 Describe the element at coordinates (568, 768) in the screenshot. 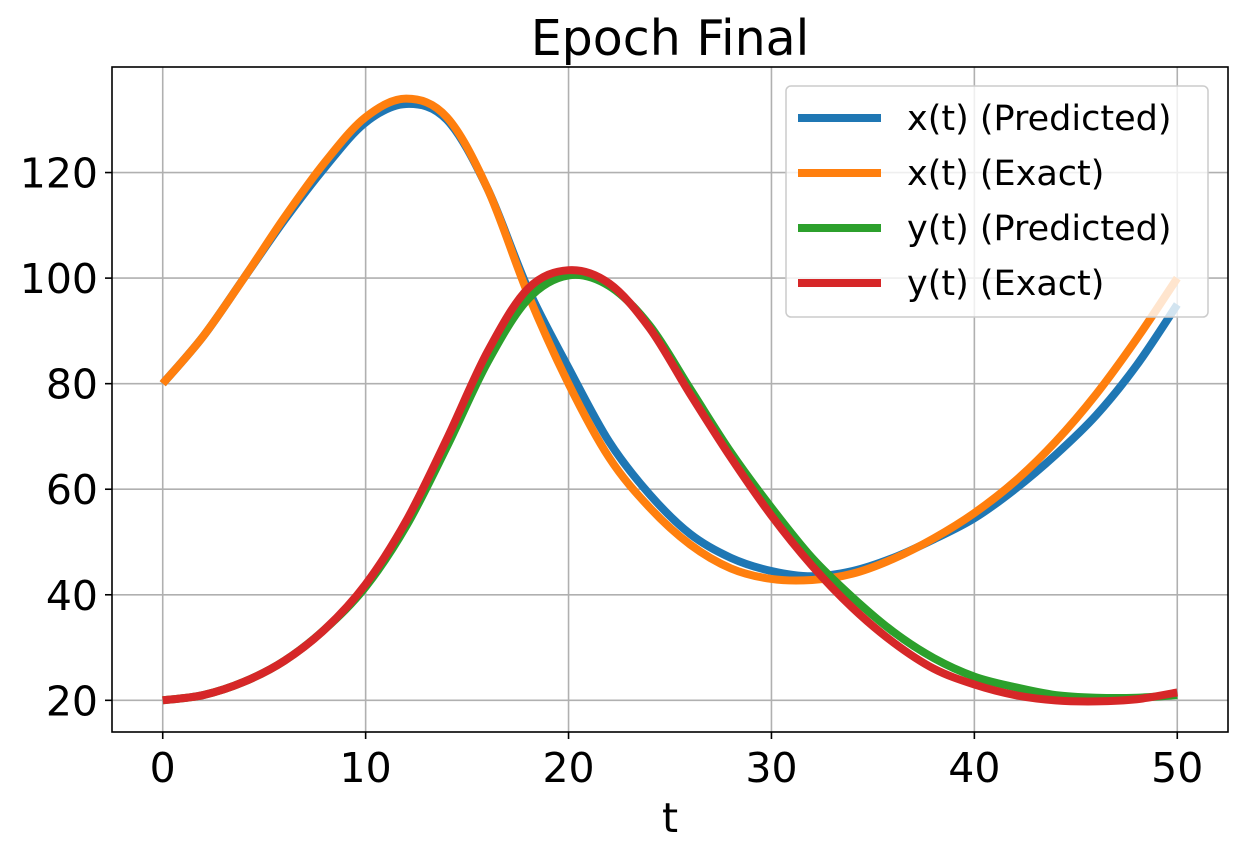

I see `x-tick-label: 20` at that location.